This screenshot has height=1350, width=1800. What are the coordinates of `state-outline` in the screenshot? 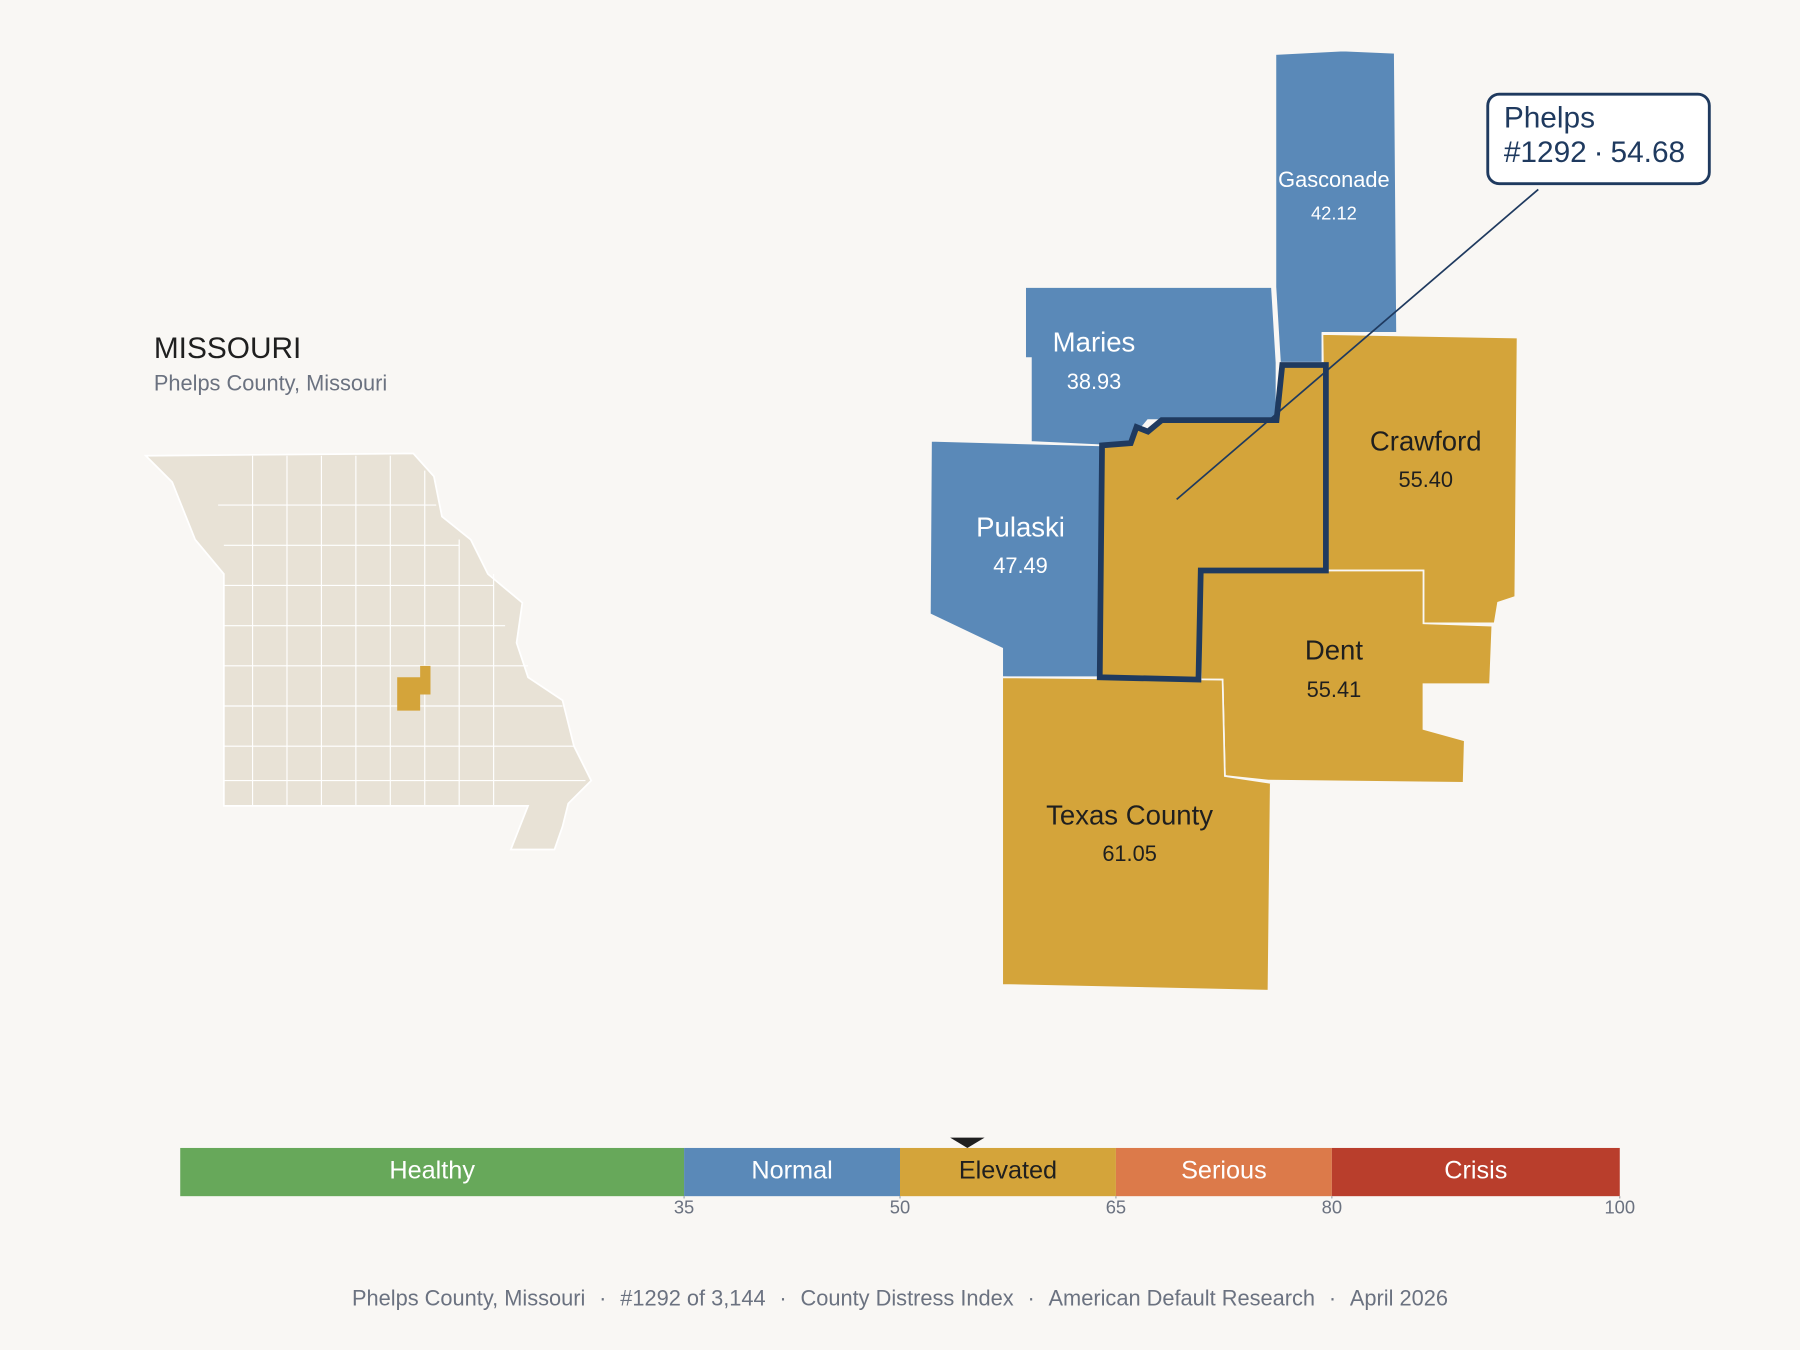 It's located at (368, 651).